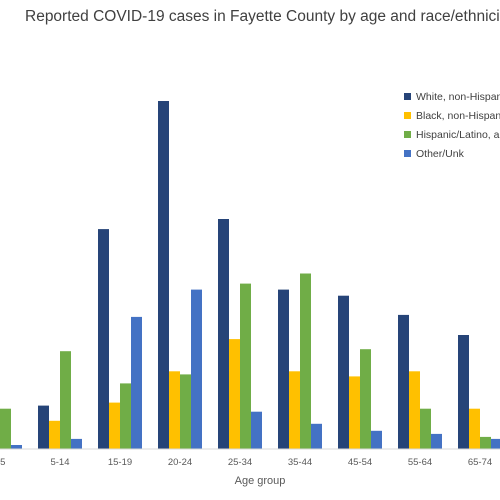  Describe the element at coordinates (283, 369) in the screenshot. I see `bar-35-44-white-non-hispanic` at that location.